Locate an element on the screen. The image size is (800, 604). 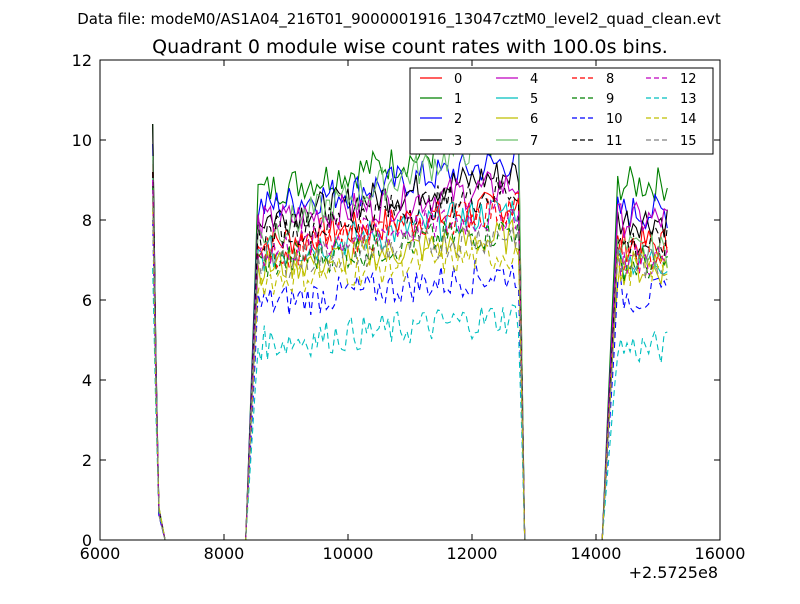
y-tick-label: 8 is located at coordinates (87, 220).